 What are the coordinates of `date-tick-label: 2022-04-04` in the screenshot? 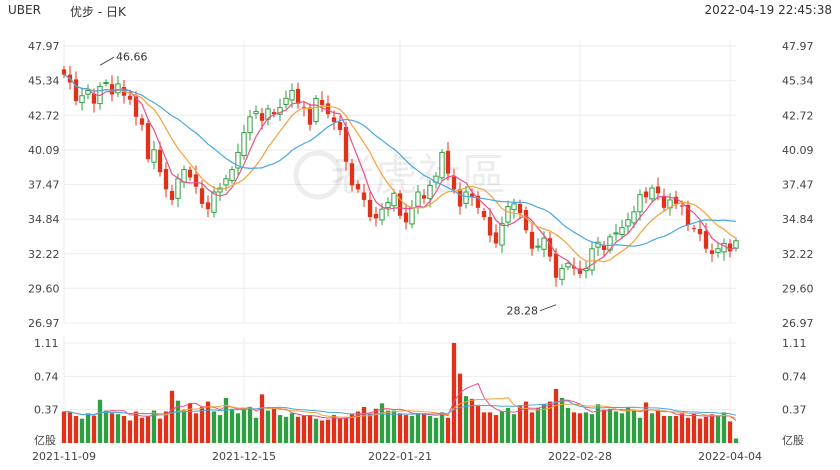 It's located at (730, 456).